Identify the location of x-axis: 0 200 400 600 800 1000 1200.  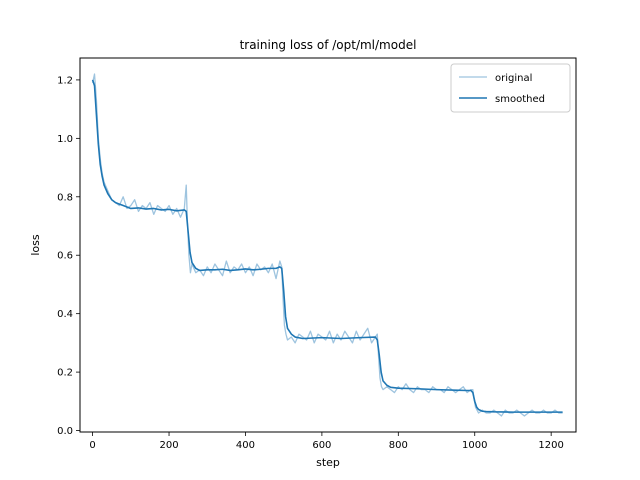
(326, 441).